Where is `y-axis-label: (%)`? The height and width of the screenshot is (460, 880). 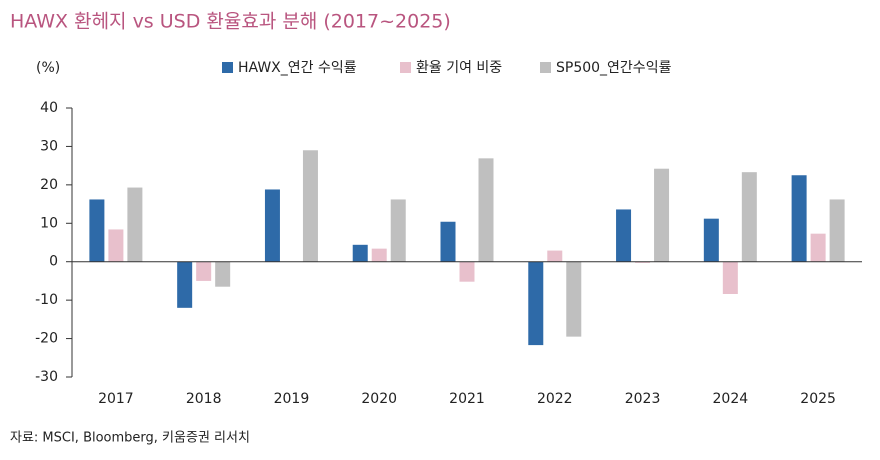
y-axis-label: (%) is located at coordinates (48, 68).